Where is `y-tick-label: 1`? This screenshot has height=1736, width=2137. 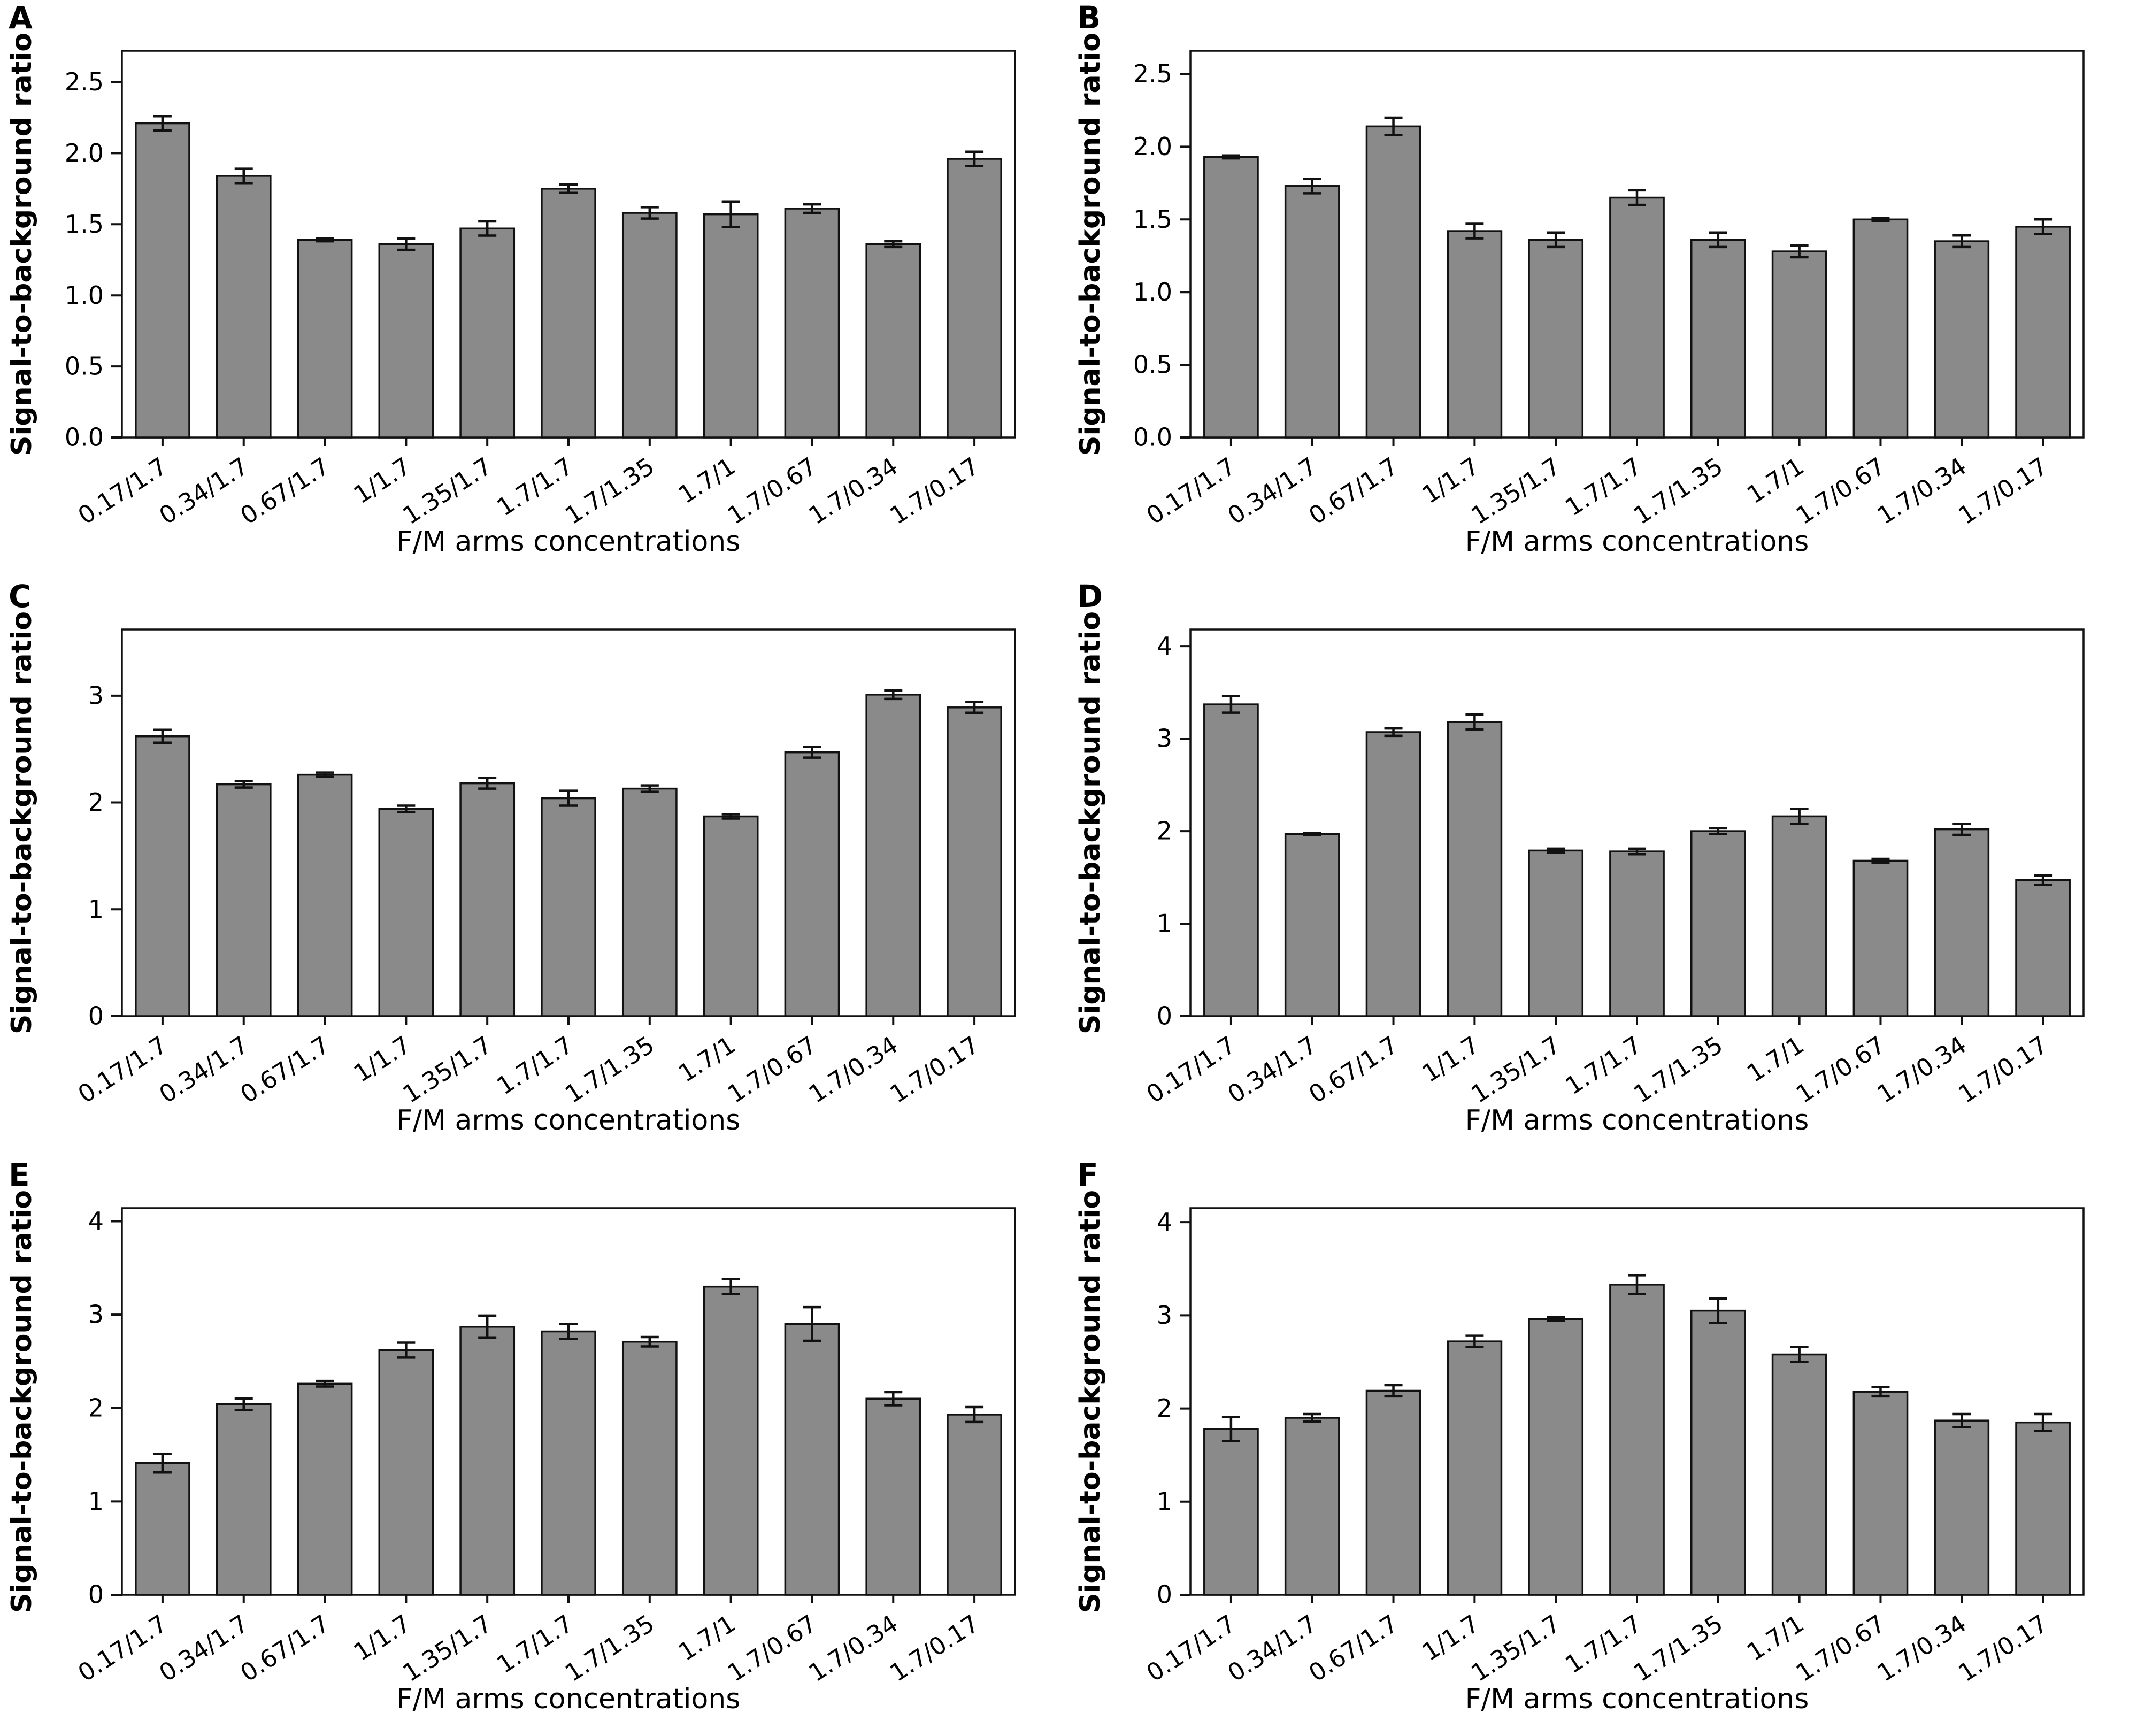 y-tick-label: 1 is located at coordinates (1164, 923).